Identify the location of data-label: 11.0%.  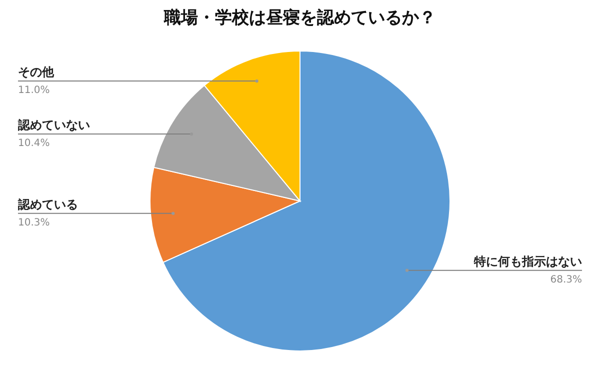
(34, 90).